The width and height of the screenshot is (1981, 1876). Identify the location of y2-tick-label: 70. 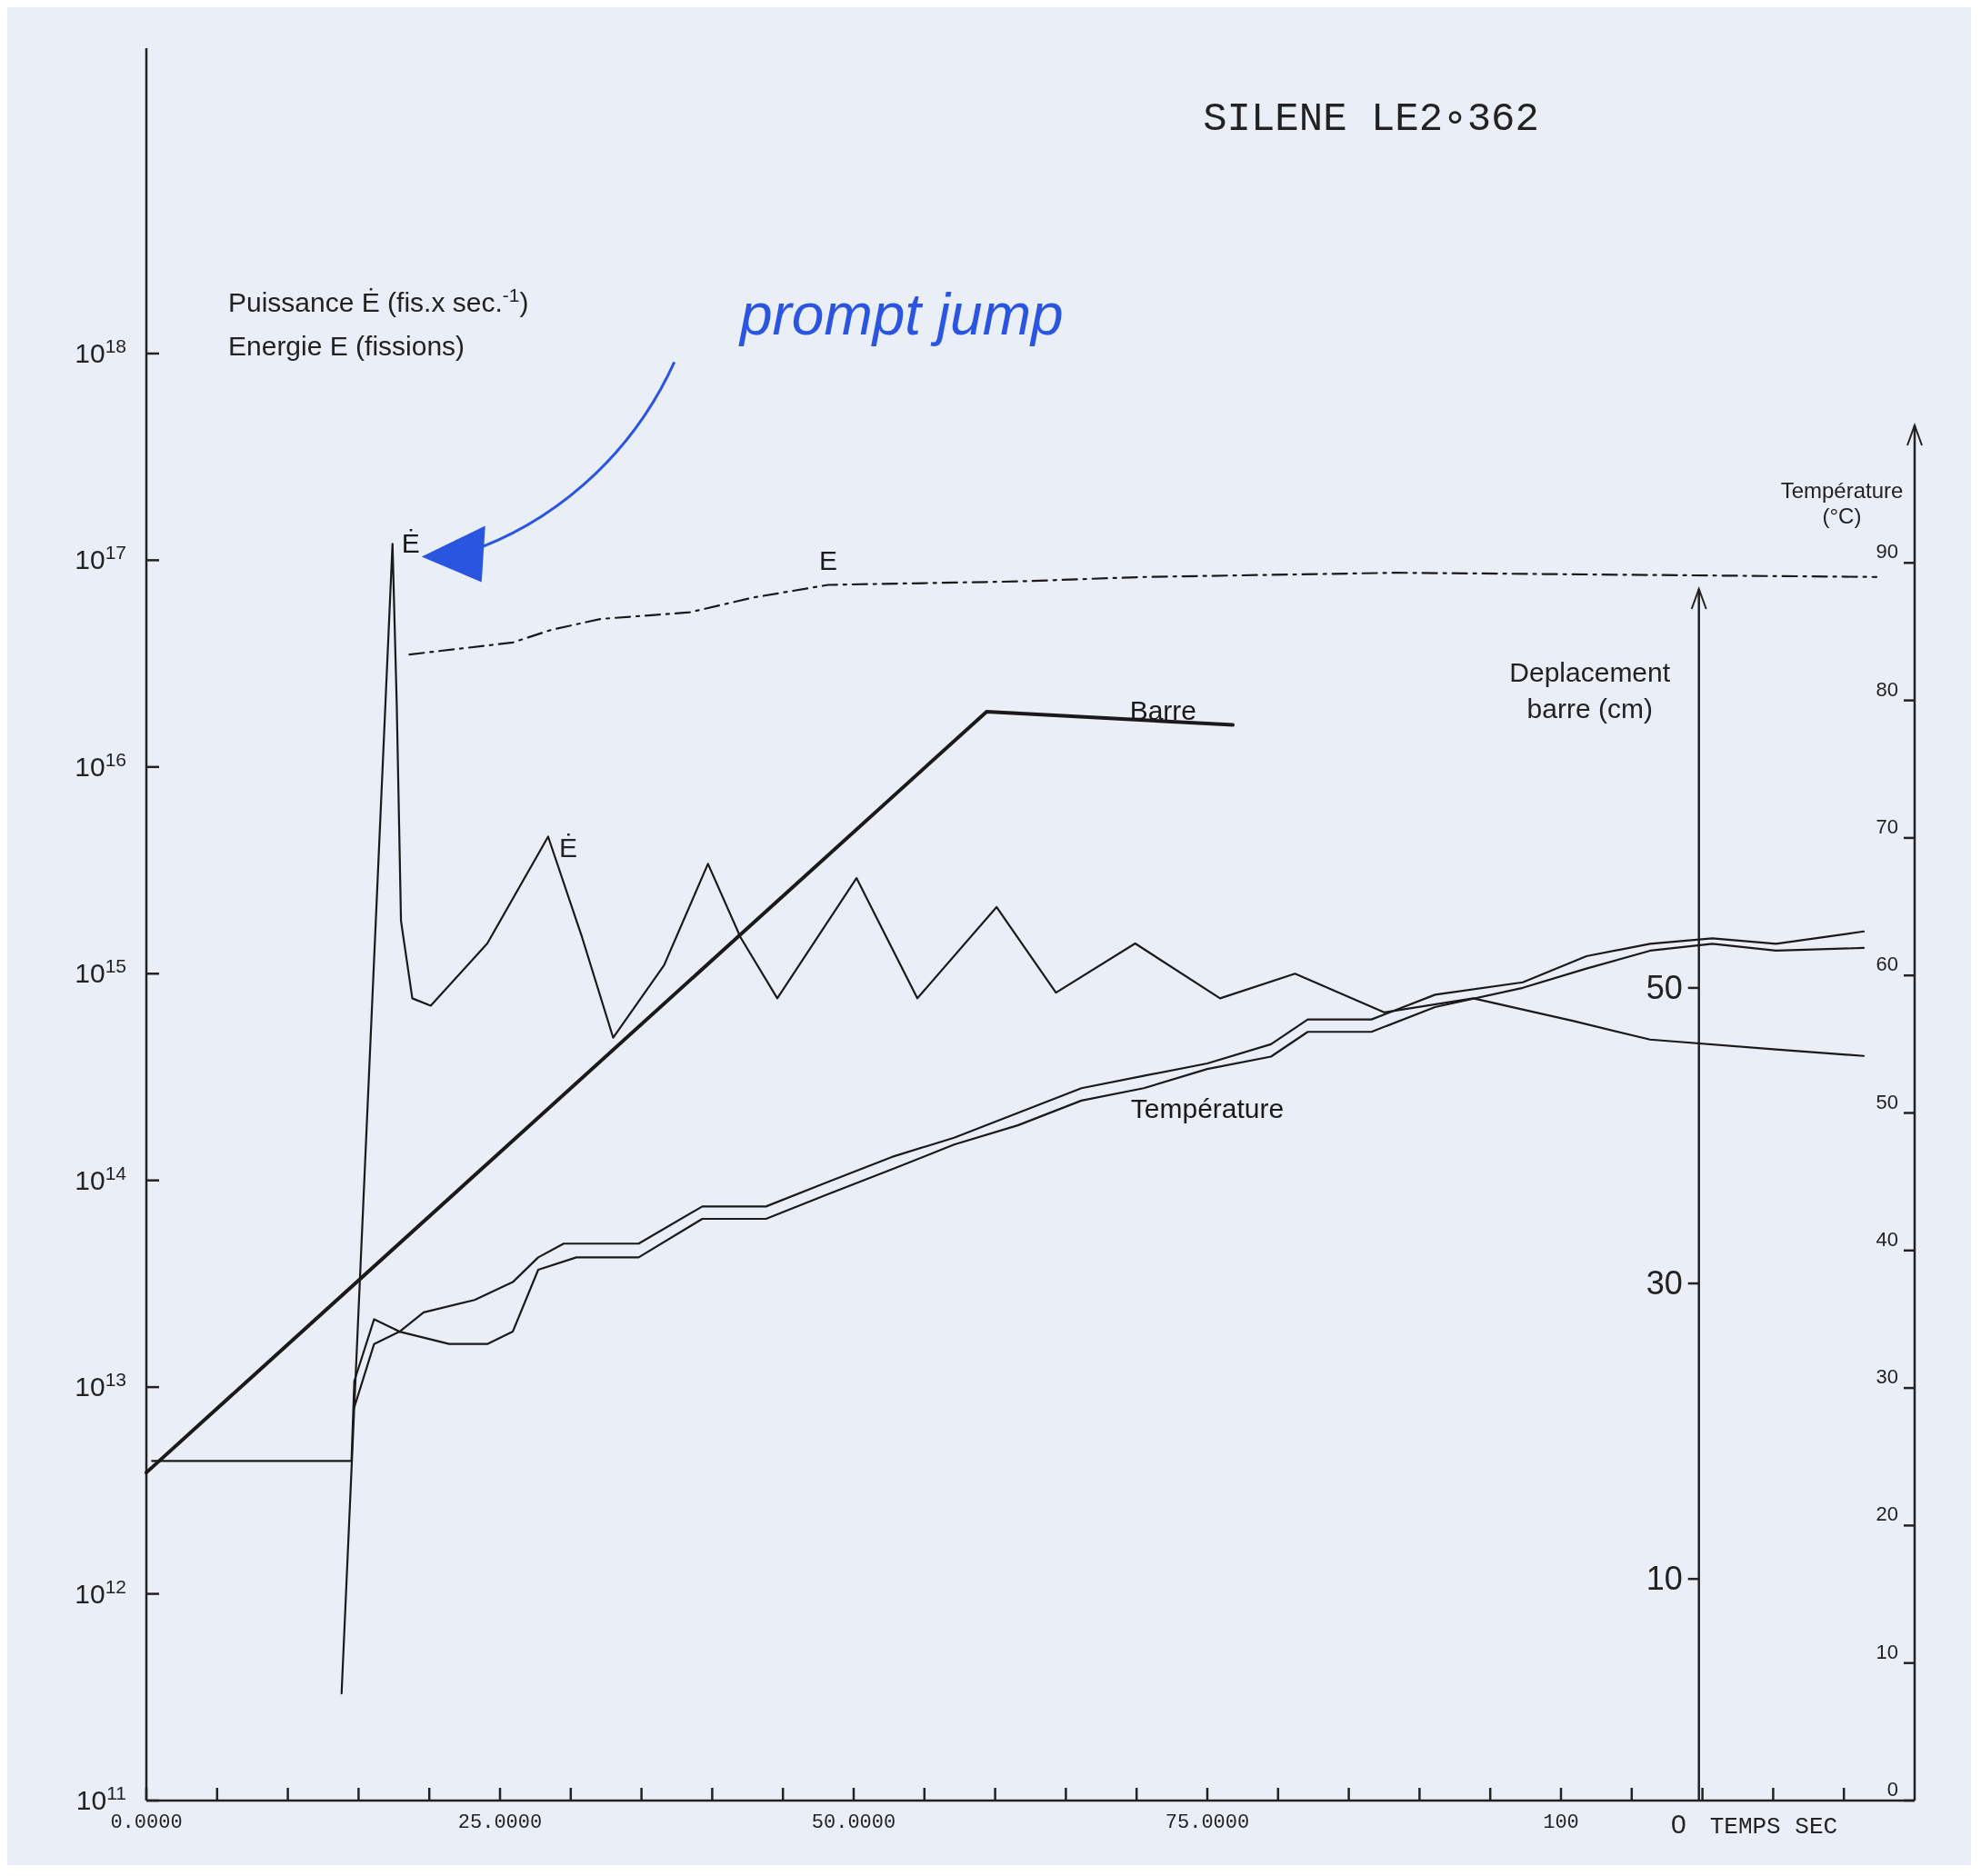
(1887, 826).